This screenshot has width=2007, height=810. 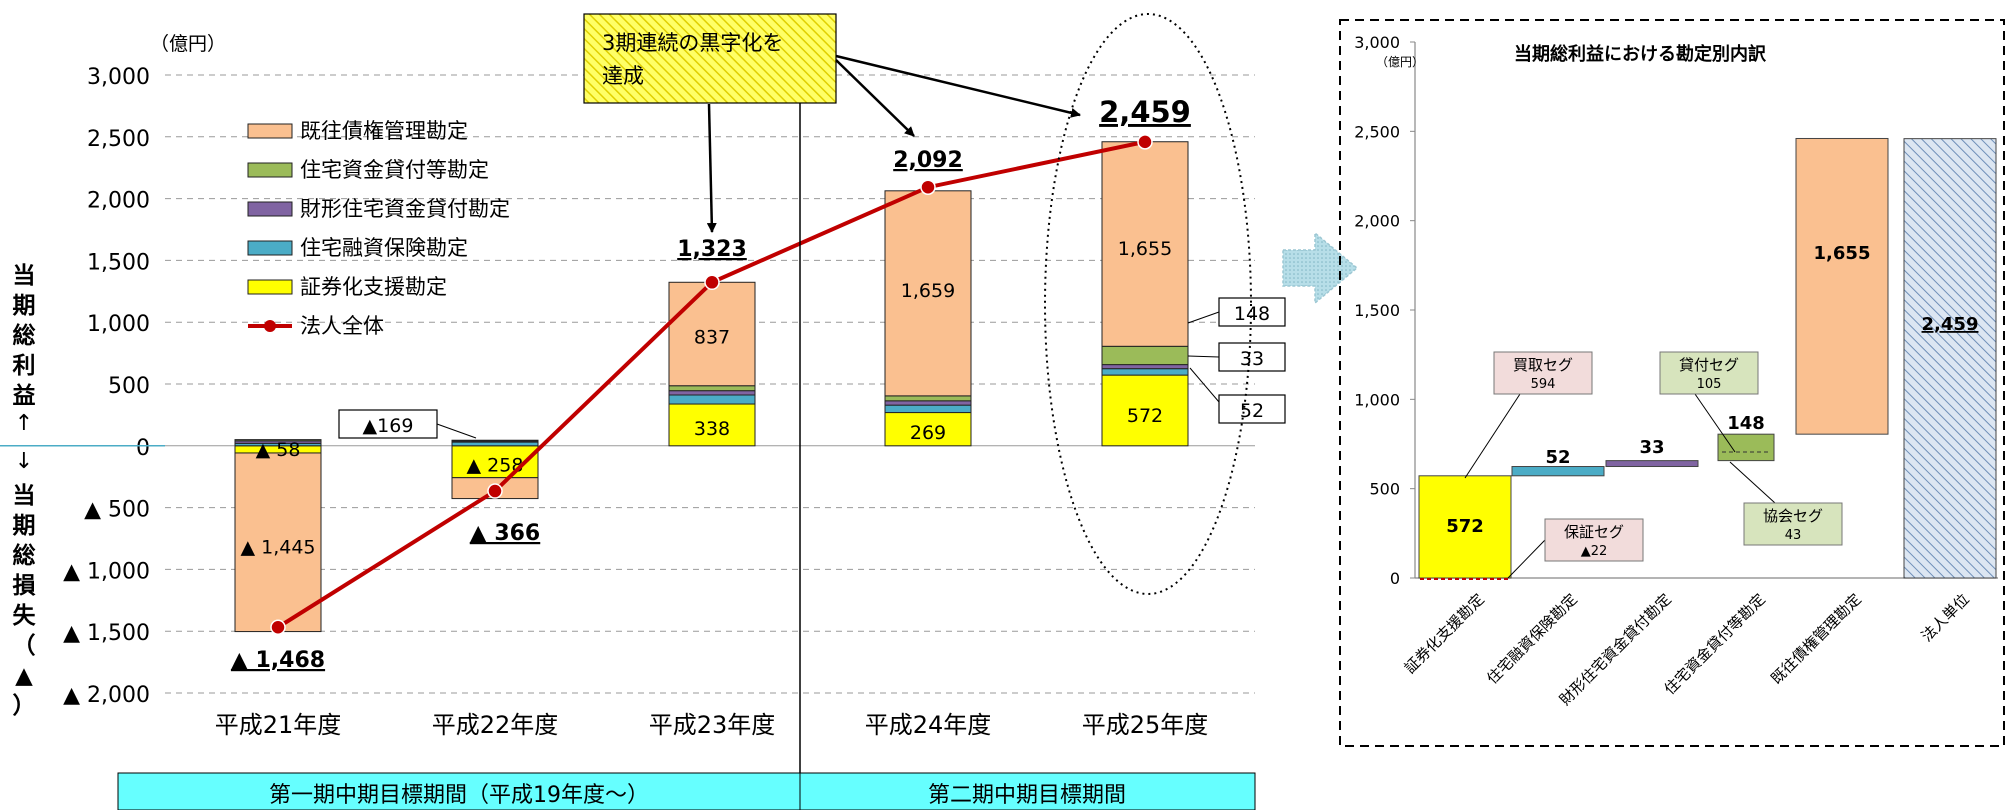 I want to click on y-axis-label-loss: ▲, so click(x=24, y=676).